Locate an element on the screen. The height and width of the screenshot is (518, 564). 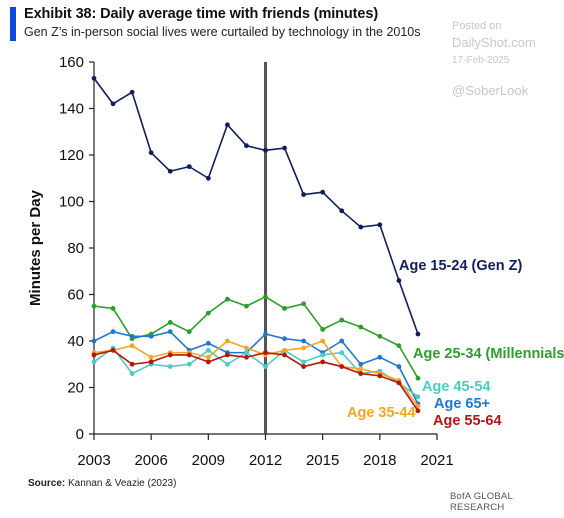
title-accent-bar is located at coordinates (13, 24).